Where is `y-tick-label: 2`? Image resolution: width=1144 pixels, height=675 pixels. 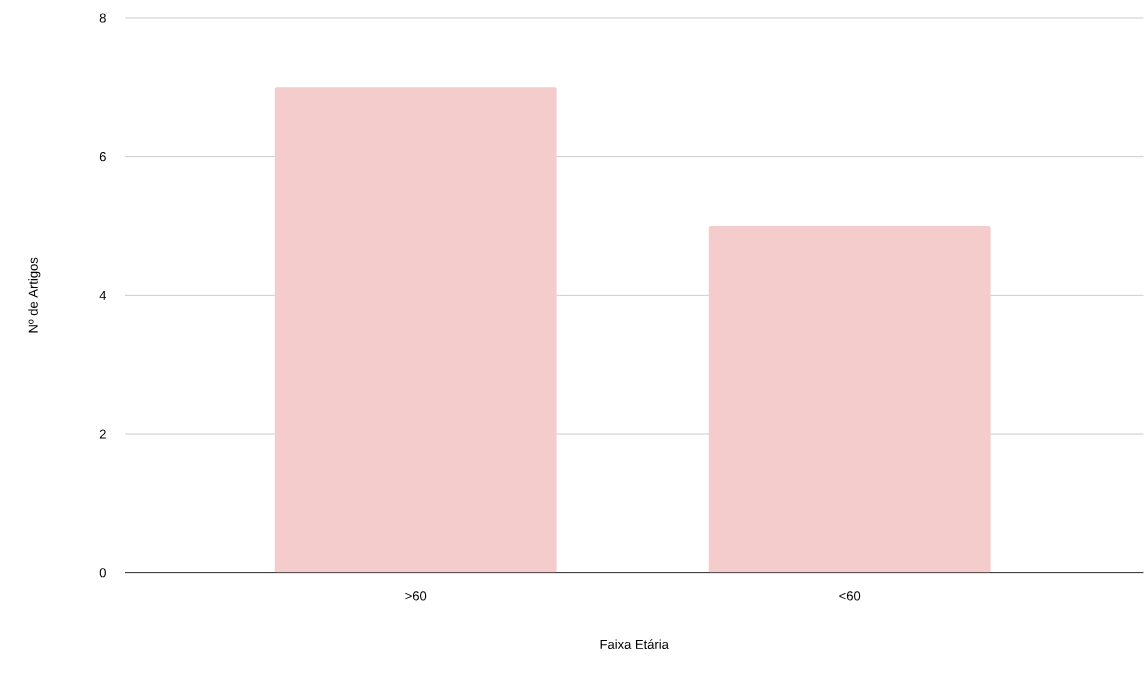 y-tick-label: 2 is located at coordinates (102, 434).